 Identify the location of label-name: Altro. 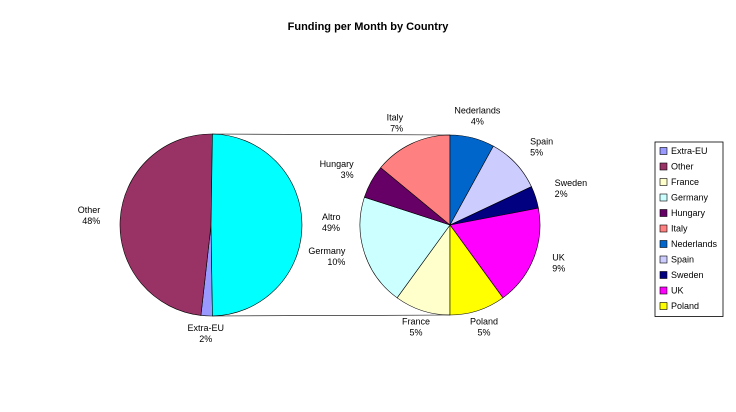
(331, 217).